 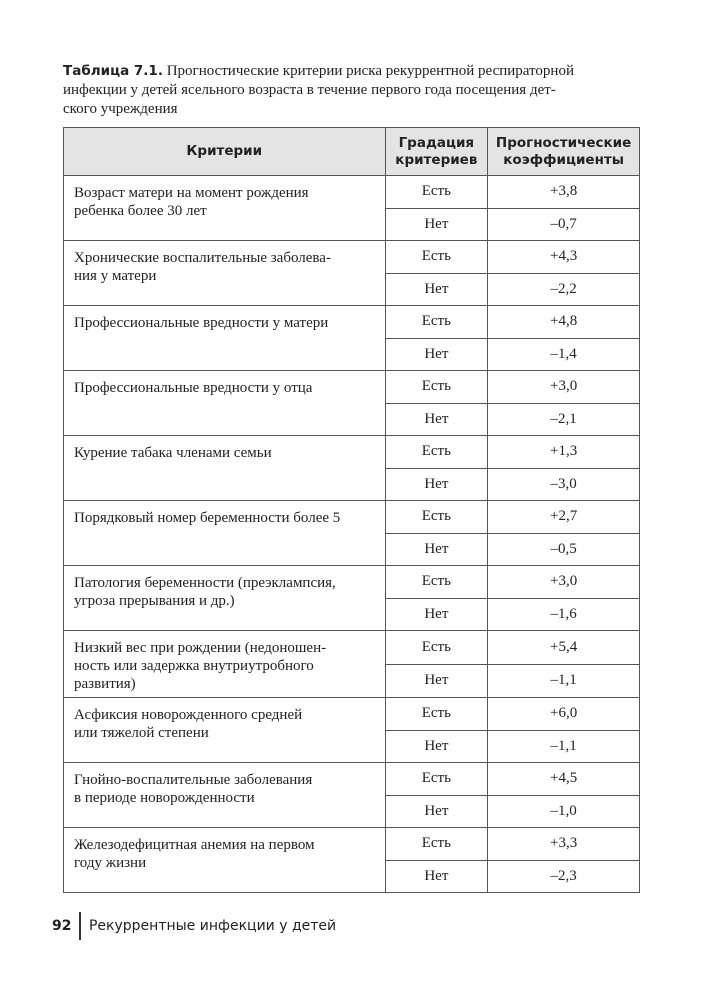 What do you see at coordinates (563, 322) in the screenshot?
I see `coefficient-cell: +4,8` at bounding box center [563, 322].